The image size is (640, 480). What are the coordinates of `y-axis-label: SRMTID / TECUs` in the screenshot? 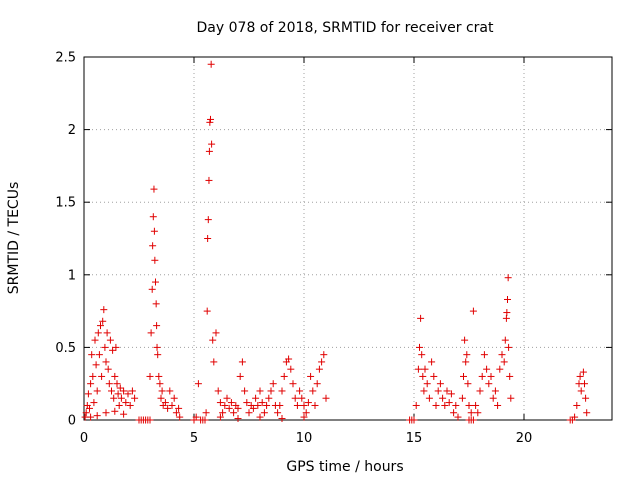 It's located at (14, 238).